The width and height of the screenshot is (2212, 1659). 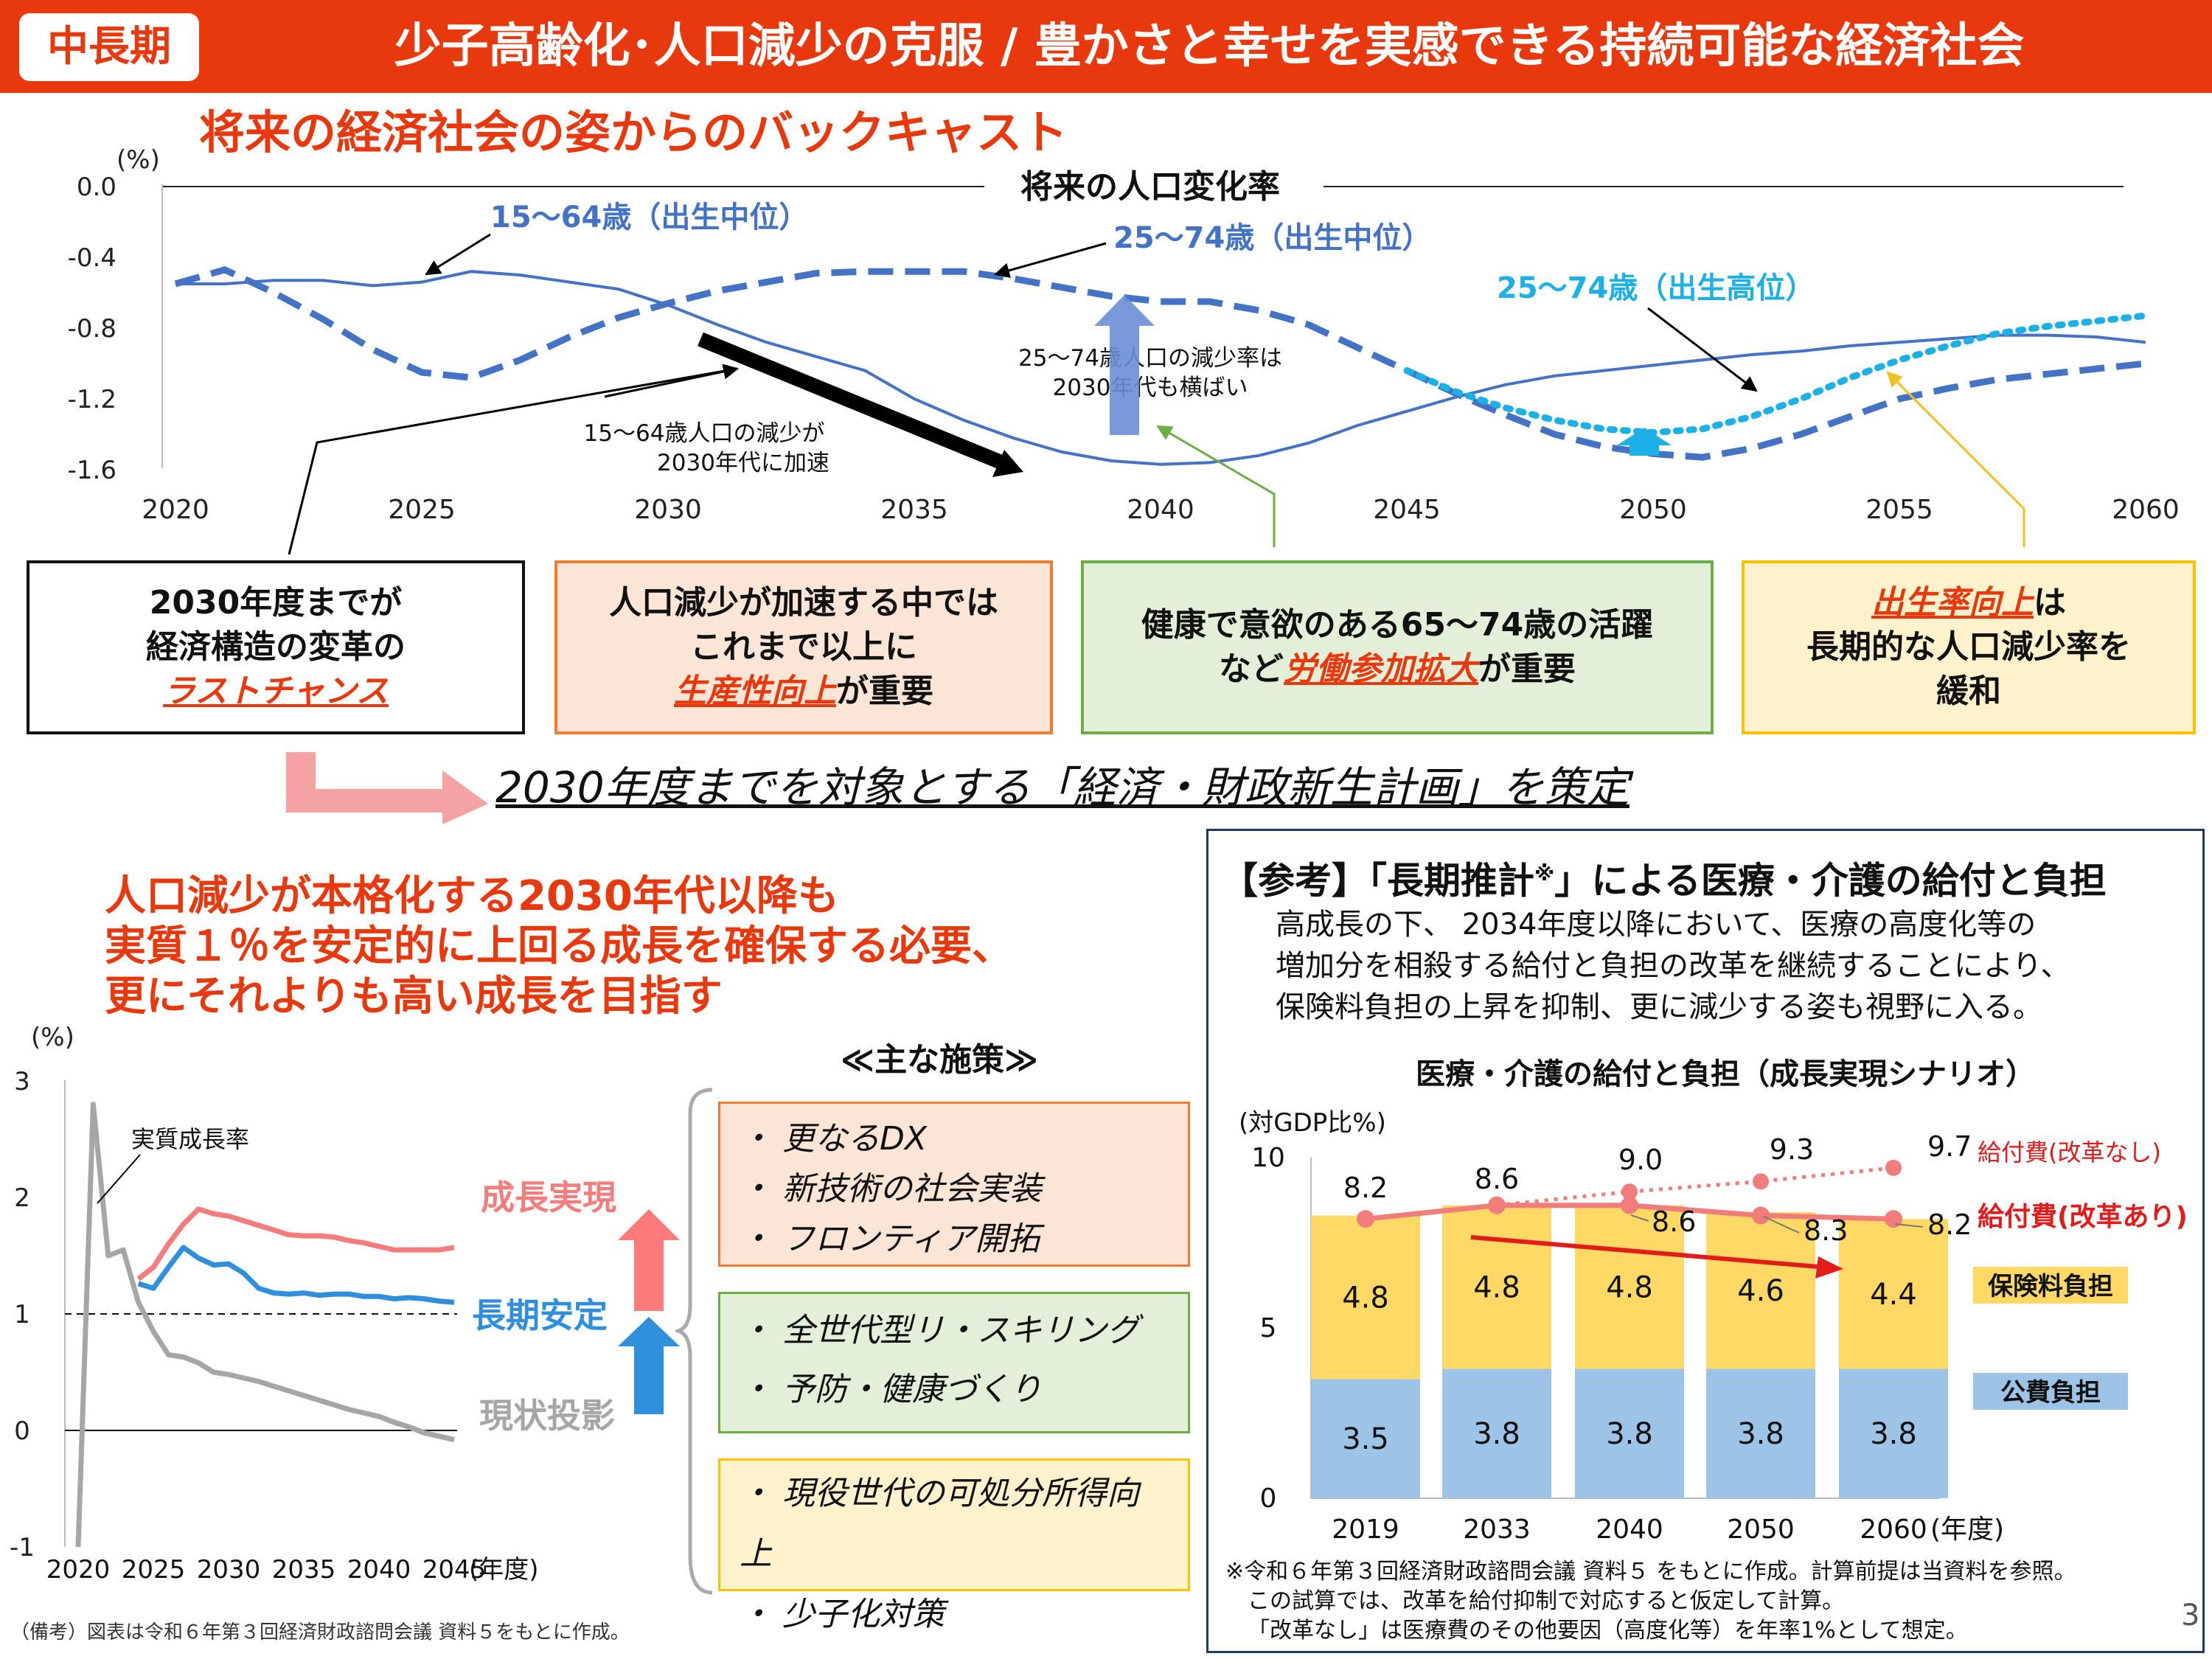 What do you see at coordinates (1007, 463) in the screenshot?
I see `accel-arrowhead` at bounding box center [1007, 463].